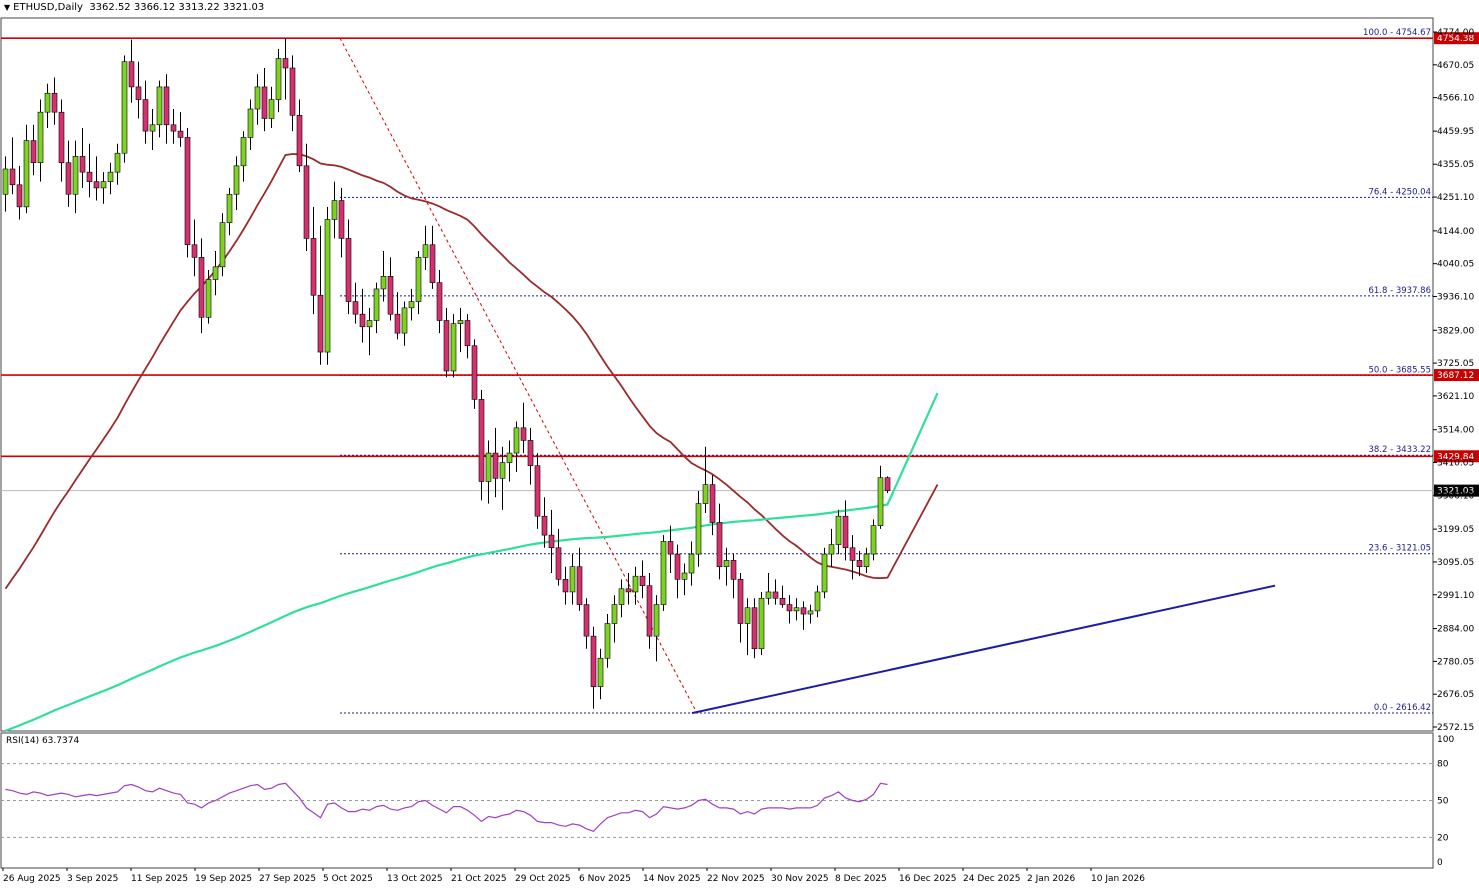 Image resolution: width=1479 pixels, height=888 pixels. What do you see at coordinates (1455, 530) in the screenshot?
I see `y-tick-label: 3199.05` at bounding box center [1455, 530].